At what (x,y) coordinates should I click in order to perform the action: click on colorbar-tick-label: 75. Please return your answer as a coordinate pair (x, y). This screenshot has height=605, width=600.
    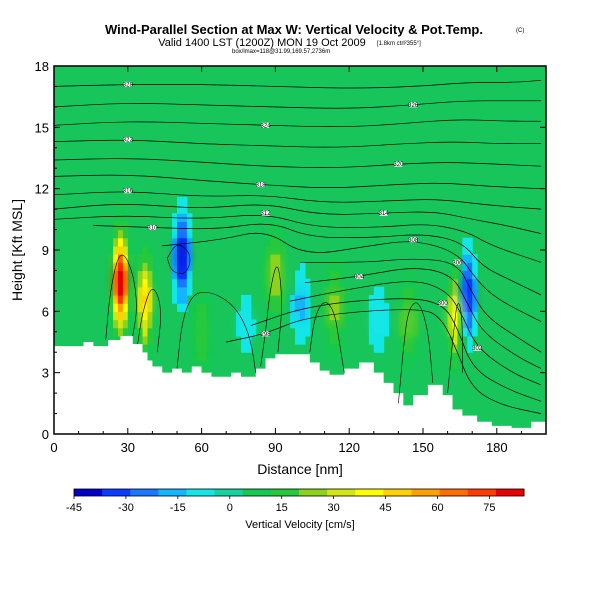
    Looking at the image, I should click on (489, 508).